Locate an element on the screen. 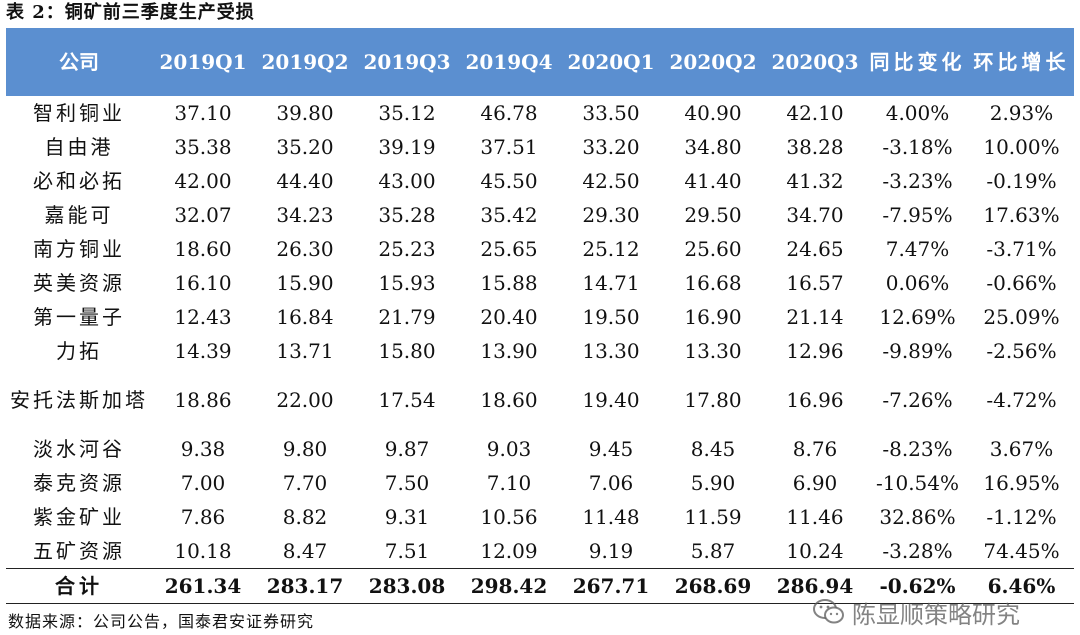  value-cell: 268.69 is located at coordinates (713, 586).